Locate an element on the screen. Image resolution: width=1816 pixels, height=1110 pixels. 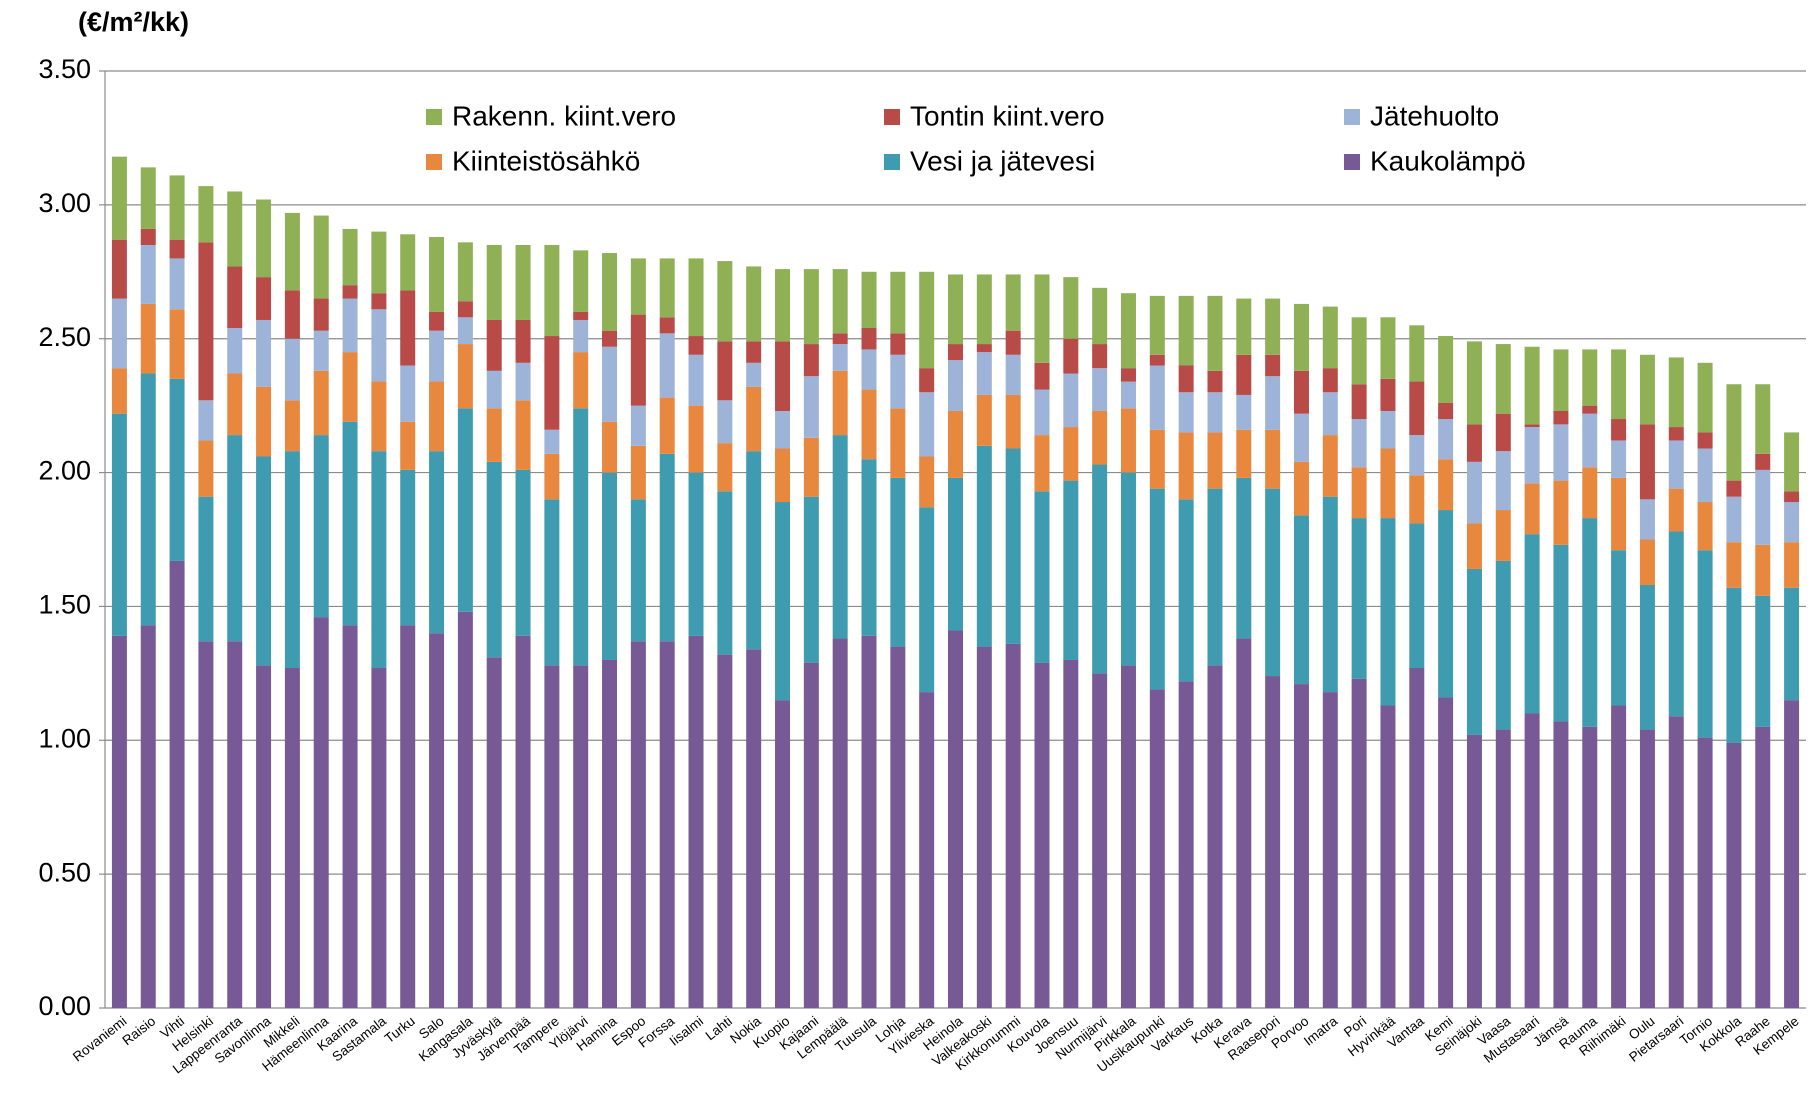
legend-label: Jätehuolto is located at coordinates (1434, 115).